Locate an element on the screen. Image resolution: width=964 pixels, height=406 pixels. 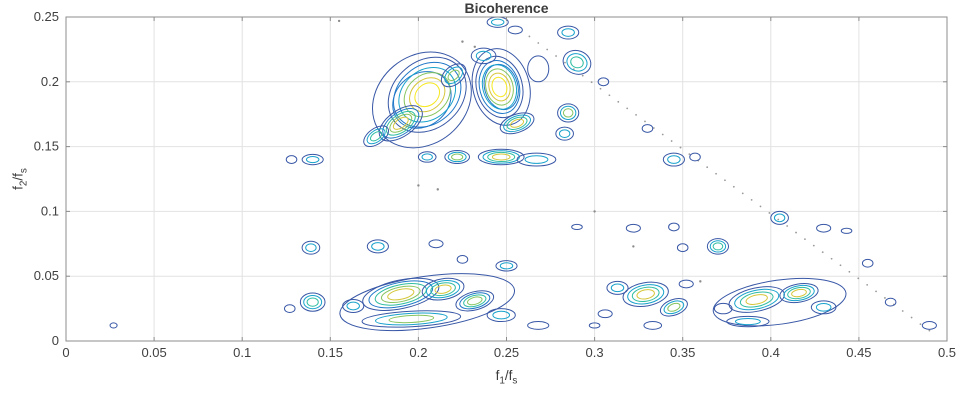
svg-text: 0.3 is located at coordinates (595, 352).